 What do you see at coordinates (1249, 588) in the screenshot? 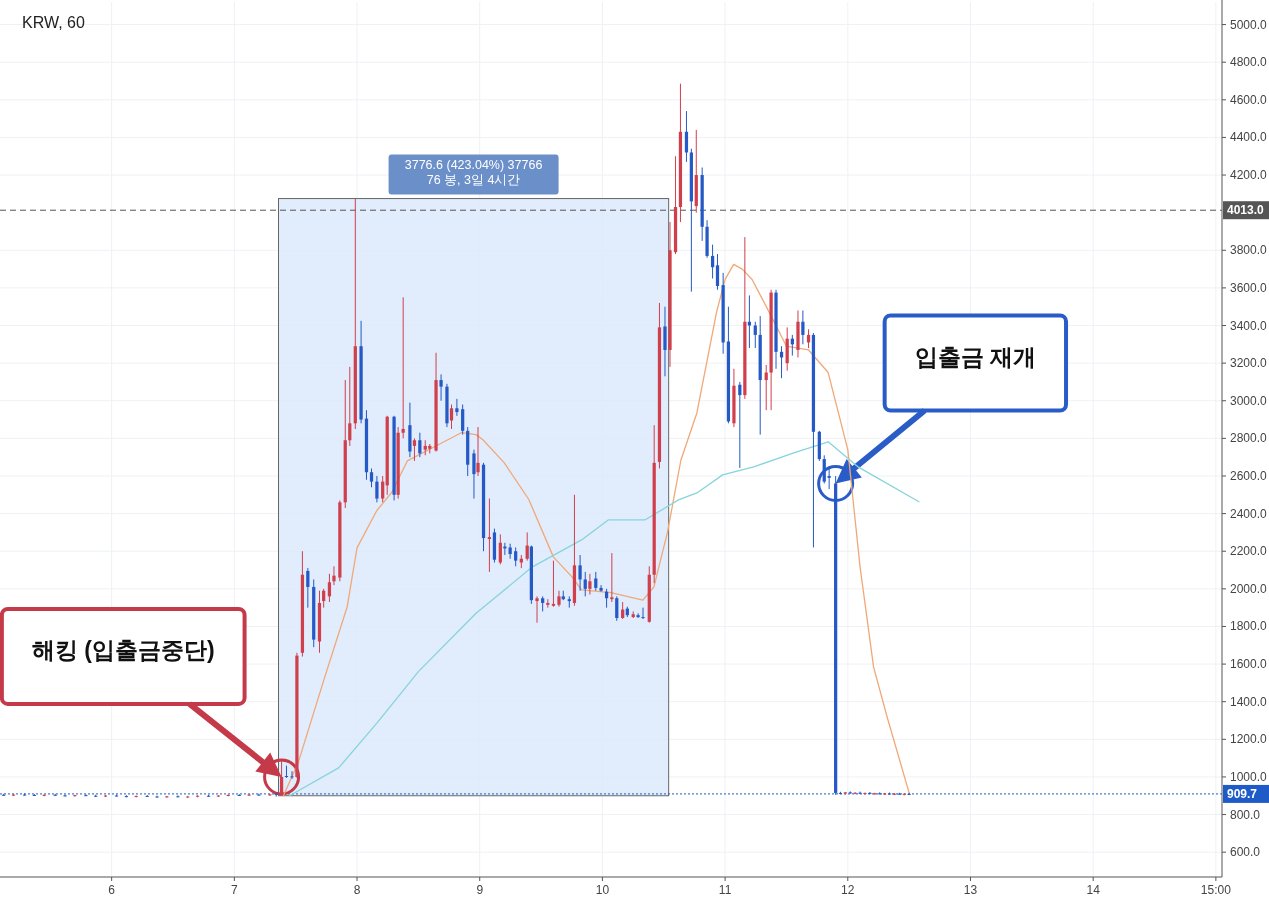
I see `y-tick-label: 2000.0` at bounding box center [1249, 588].